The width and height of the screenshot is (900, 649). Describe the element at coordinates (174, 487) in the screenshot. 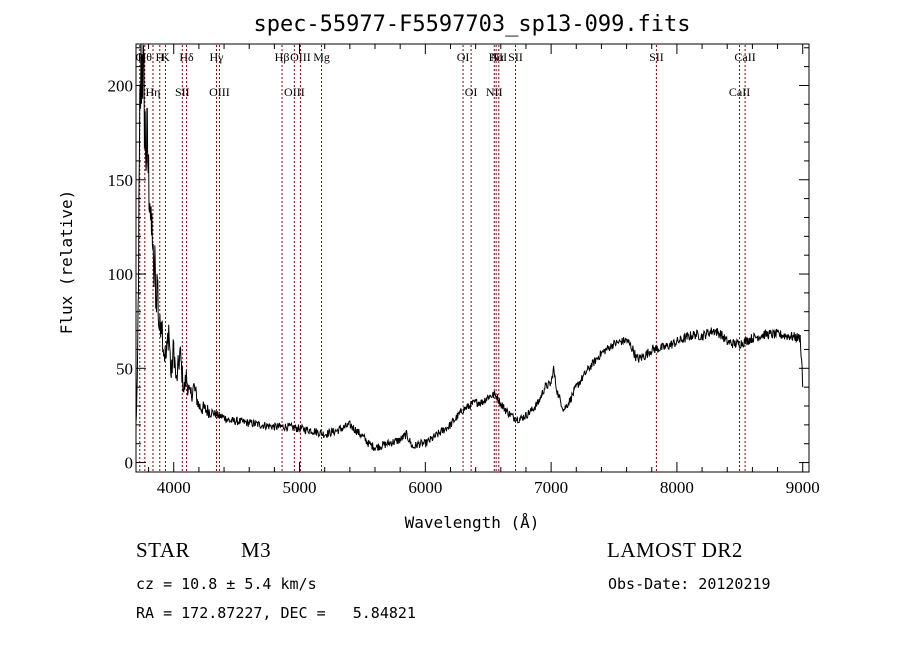

I see `x-tick-label-0: 4000` at that location.